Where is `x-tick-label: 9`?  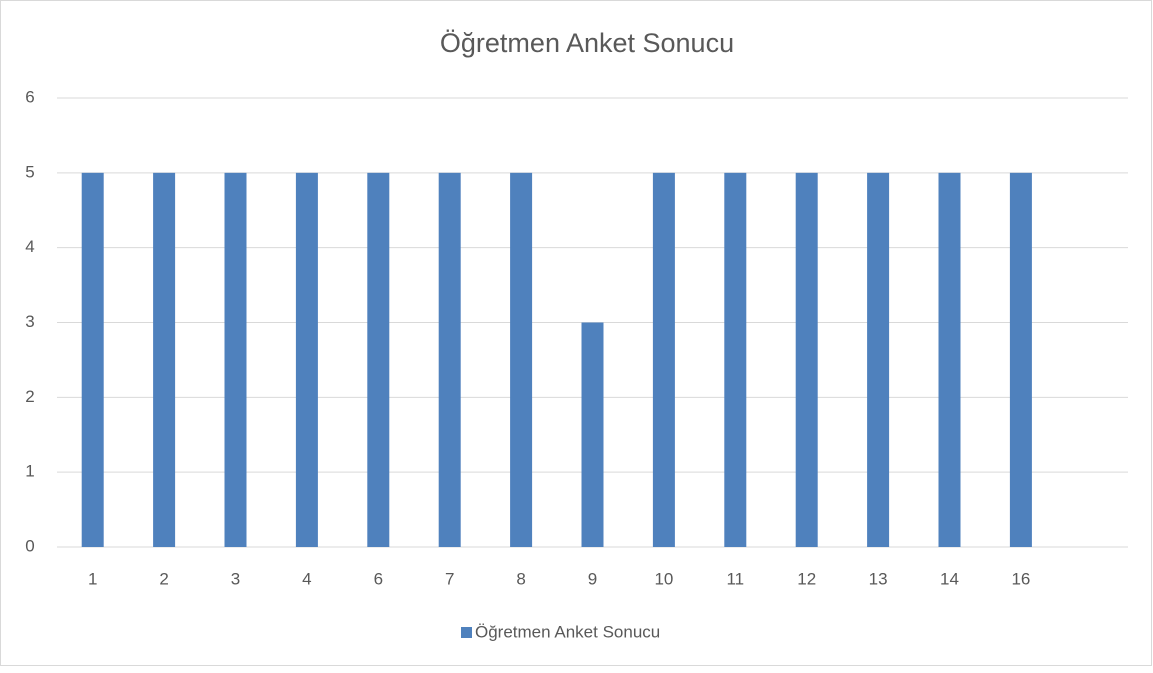 x-tick-label: 9 is located at coordinates (592, 578).